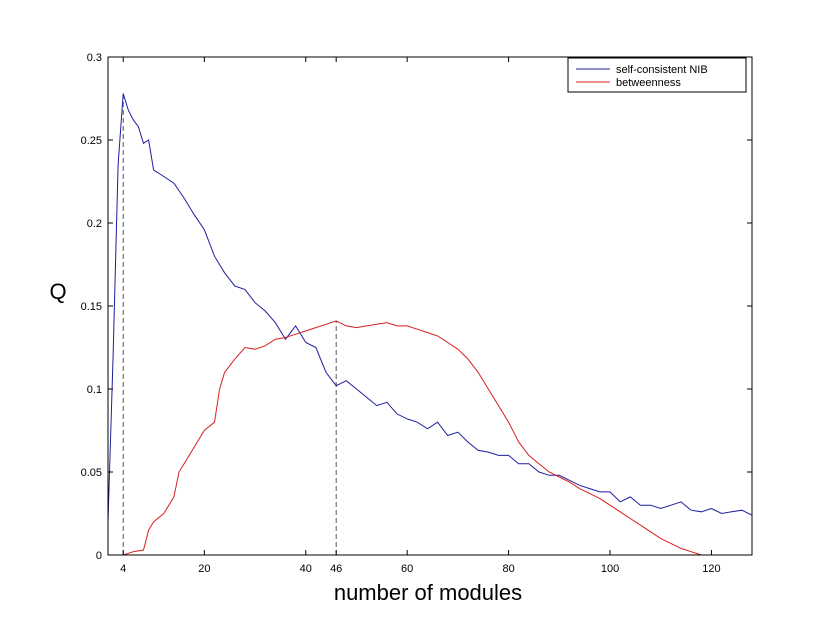 This screenshot has width=830, height=623. What do you see at coordinates (428, 592) in the screenshot?
I see `x-axis-label: number of modules` at bounding box center [428, 592].